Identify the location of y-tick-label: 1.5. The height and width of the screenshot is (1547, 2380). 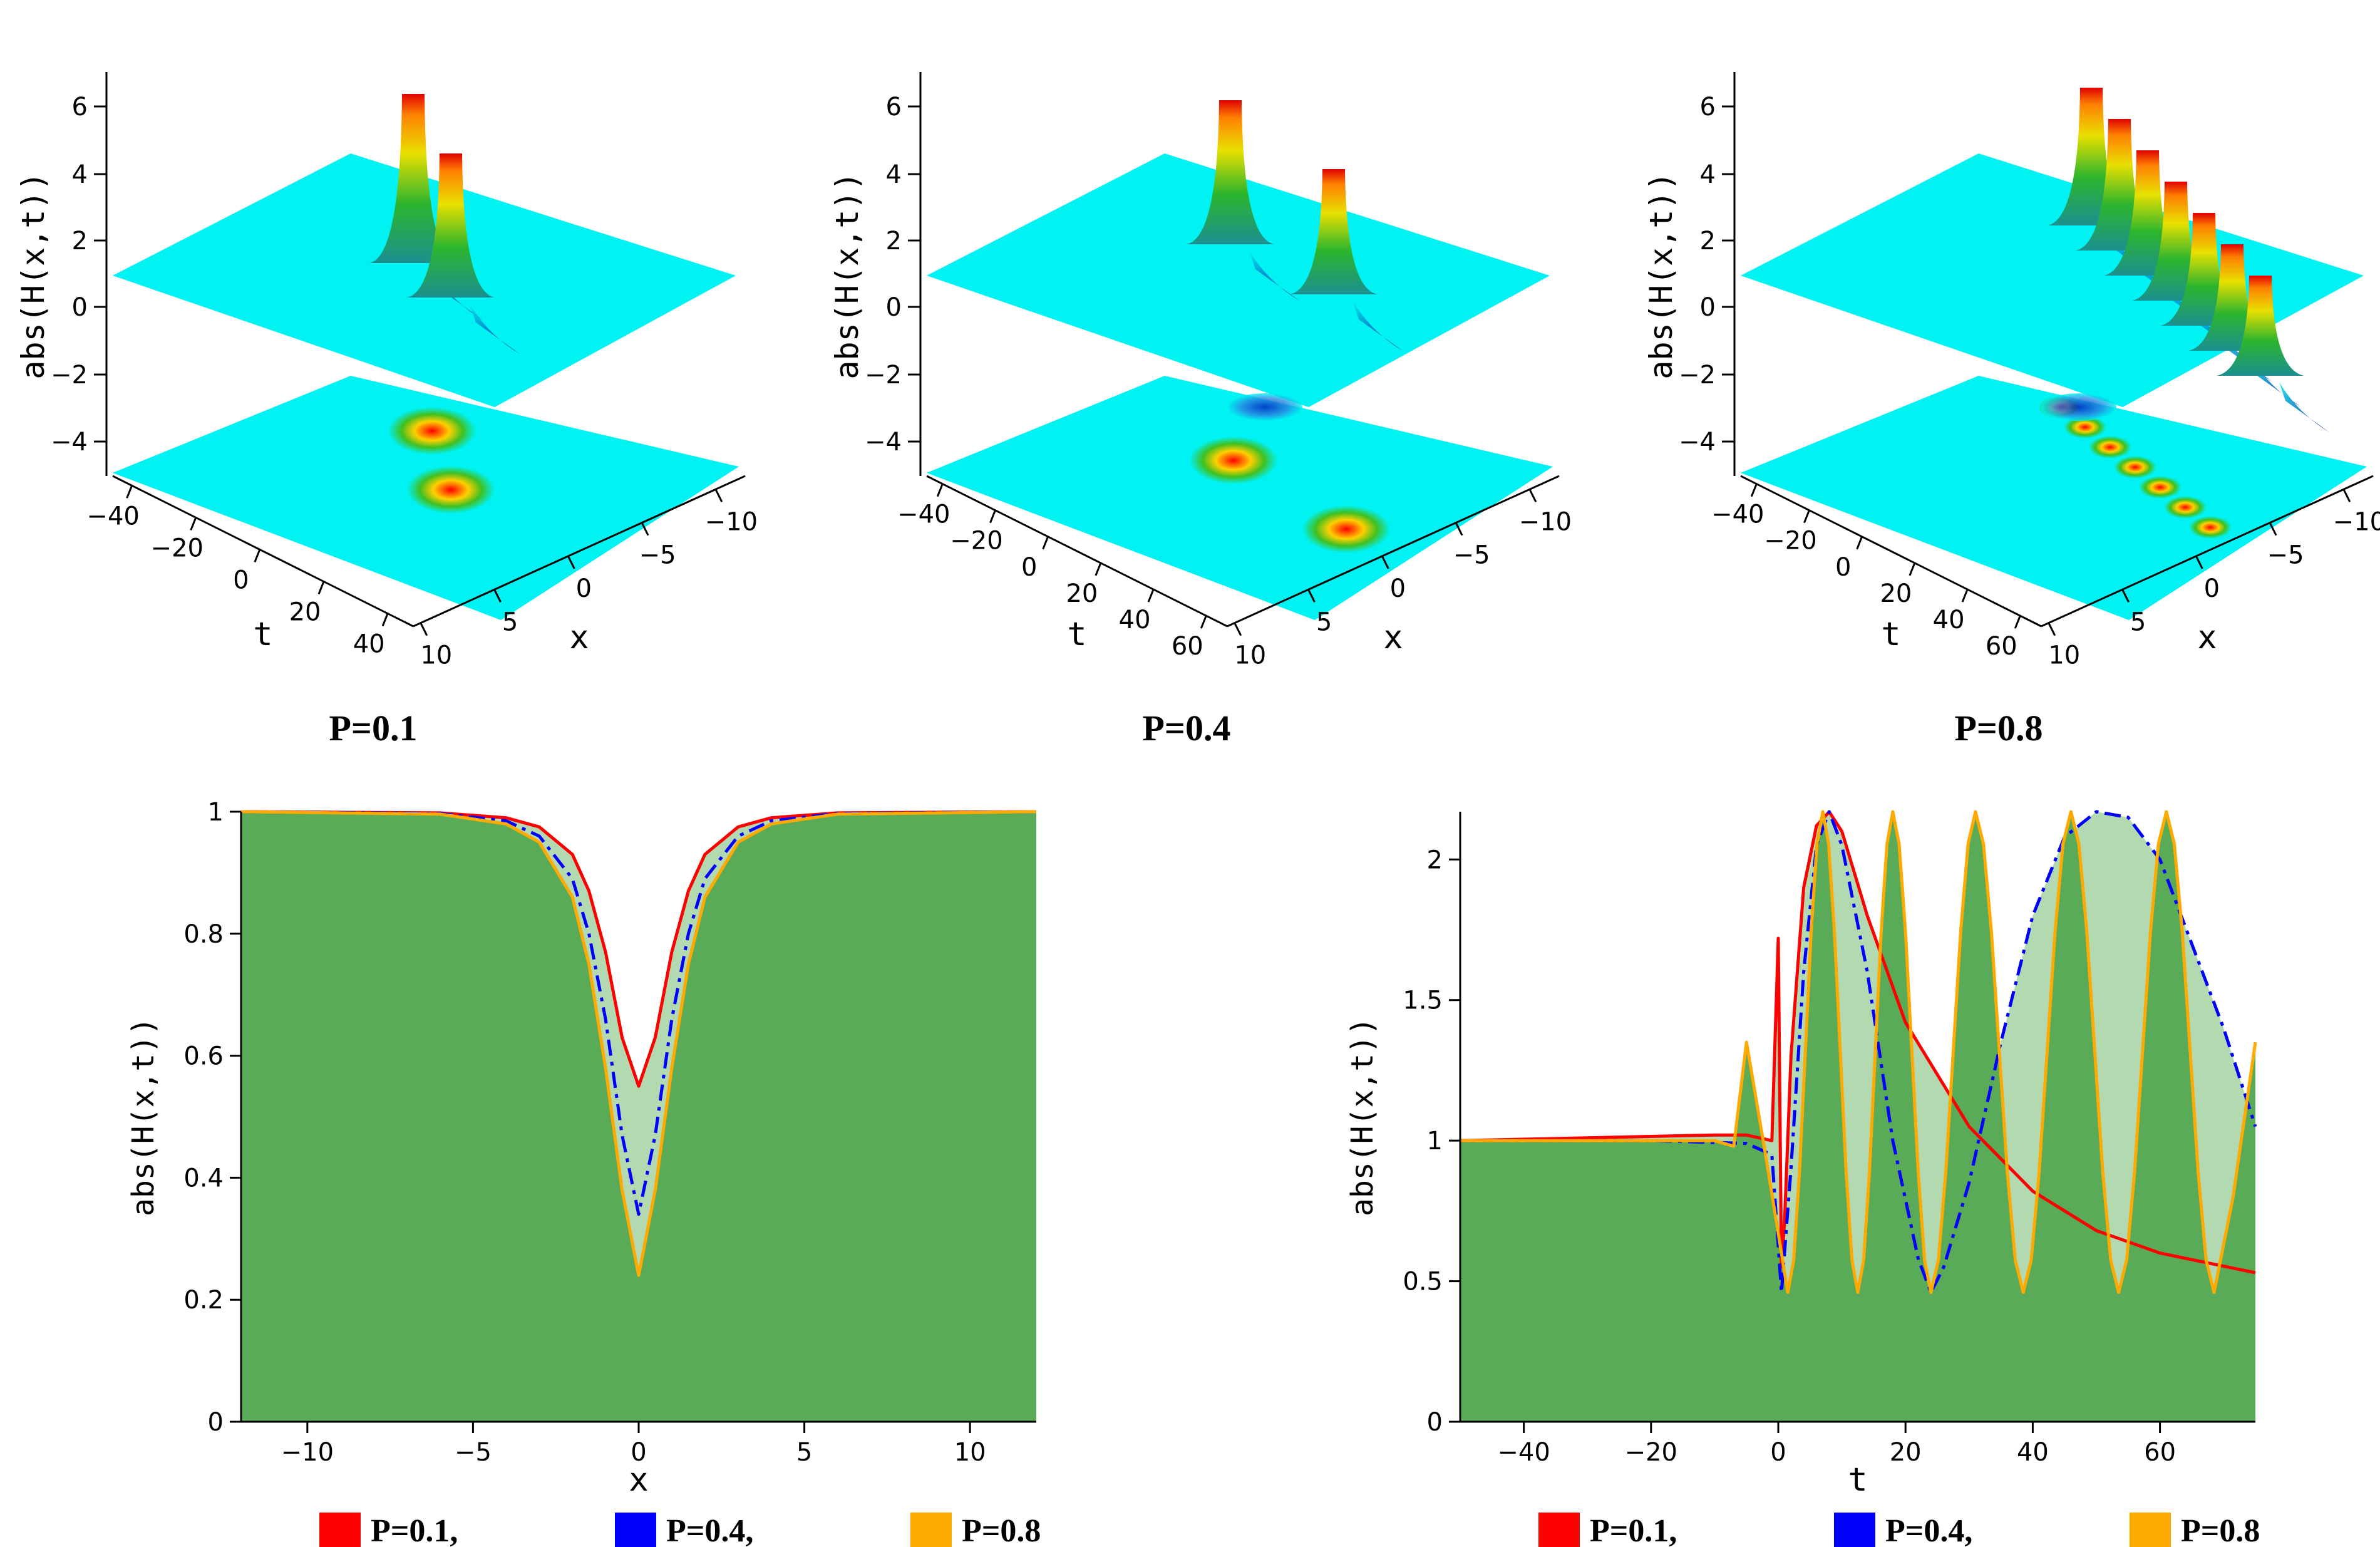
(1423, 1000).